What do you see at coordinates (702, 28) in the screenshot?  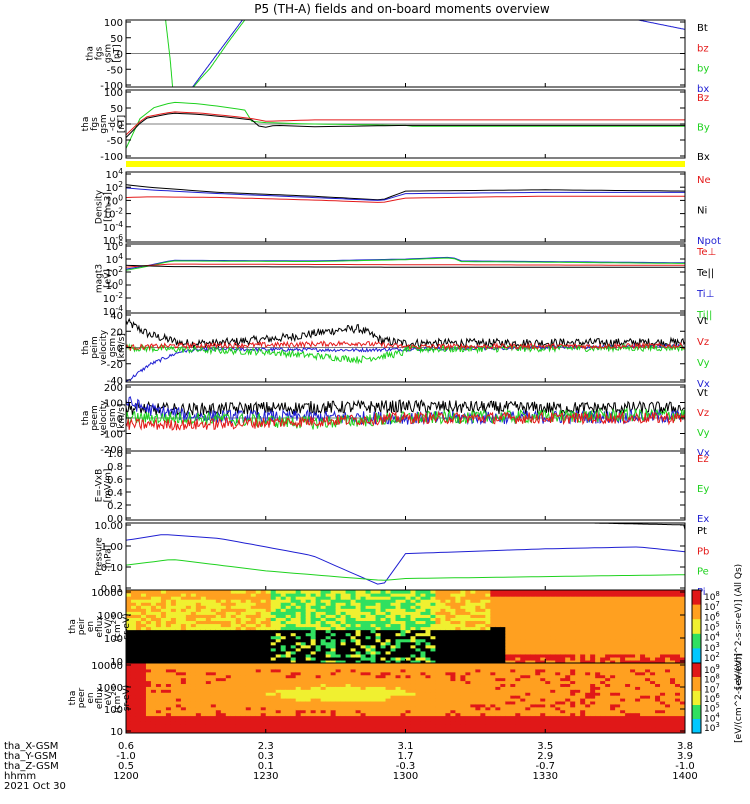 I see `legend-entry: Bt` at bounding box center [702, 28].